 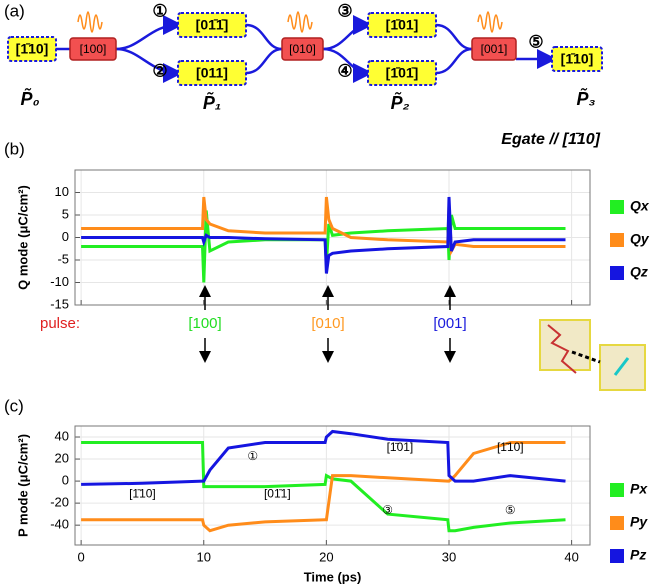 What do you see at coordinates (639, 489) in the screenshot?
I see `legend-label: Px` at bounding box center [639, 489].